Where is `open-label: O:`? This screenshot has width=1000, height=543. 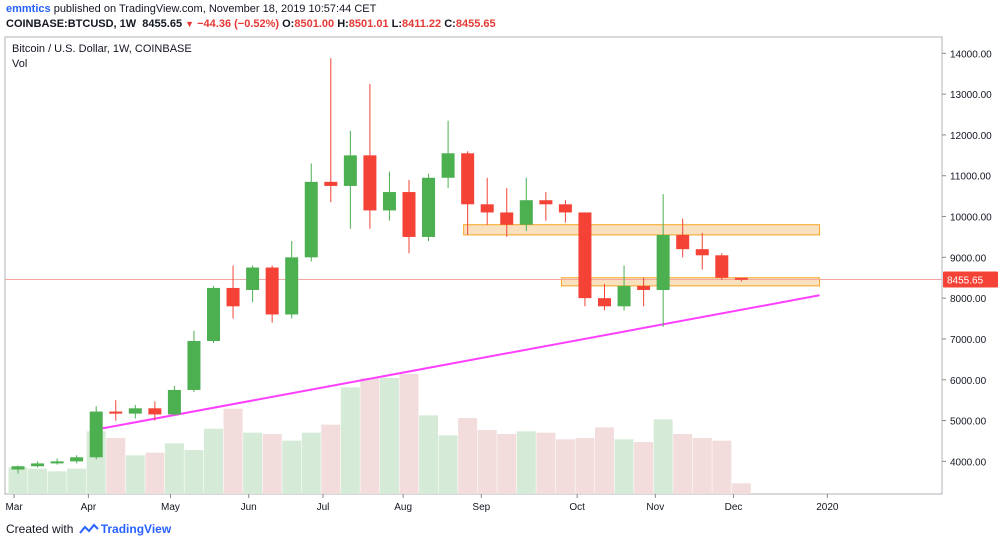 open-label: O: is located at coordinates (288, 24).